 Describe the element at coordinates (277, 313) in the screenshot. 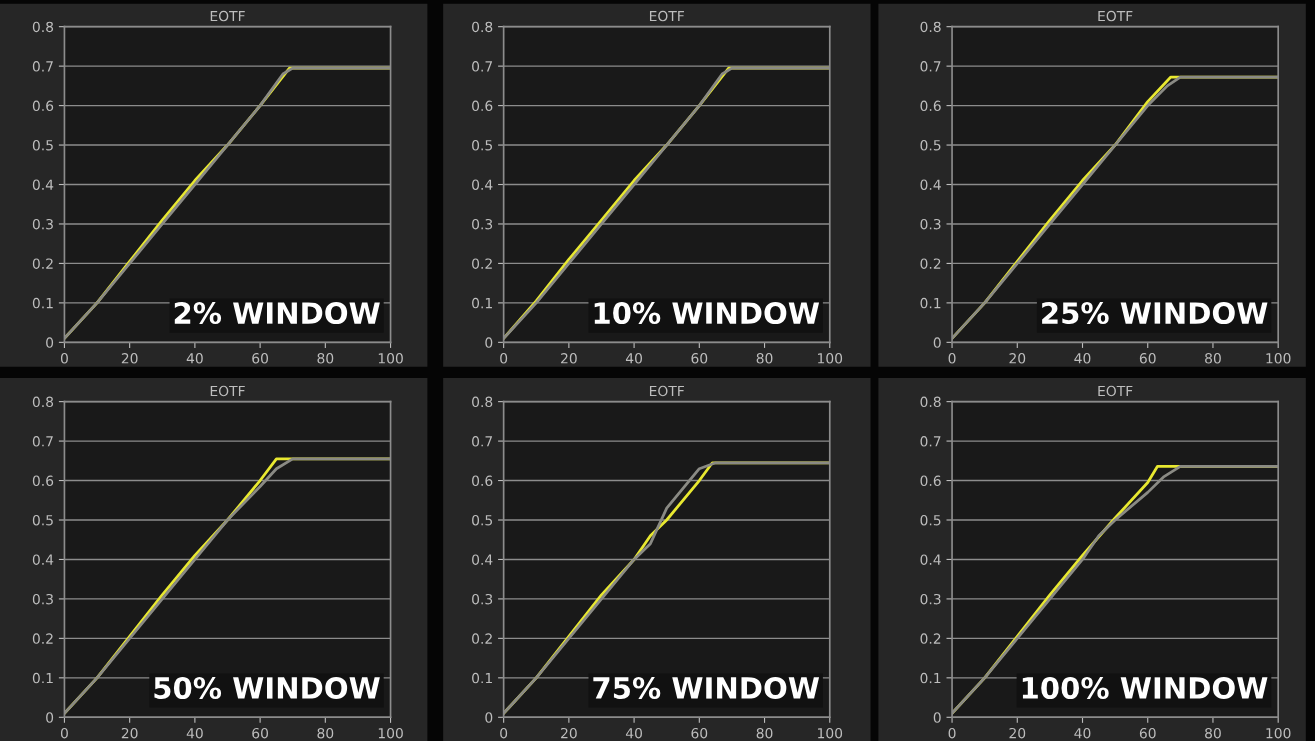

I see `annotation: 2% WINDOW` at that location.